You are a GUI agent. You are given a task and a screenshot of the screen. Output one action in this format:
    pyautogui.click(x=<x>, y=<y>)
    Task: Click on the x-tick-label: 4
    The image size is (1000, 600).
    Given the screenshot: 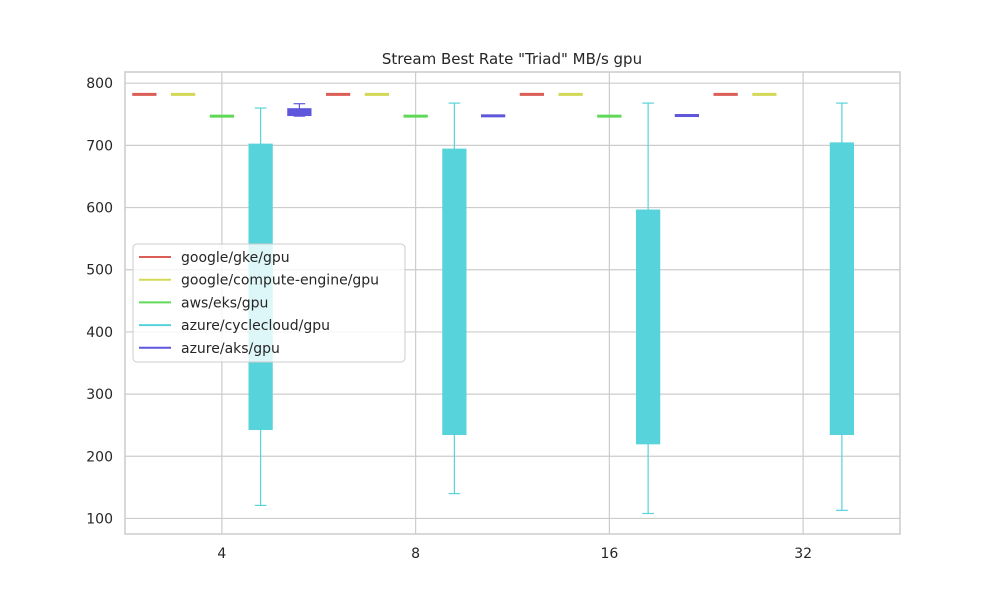 What is the action you would take?
    pyautogui.click(x=221, y=554)
    